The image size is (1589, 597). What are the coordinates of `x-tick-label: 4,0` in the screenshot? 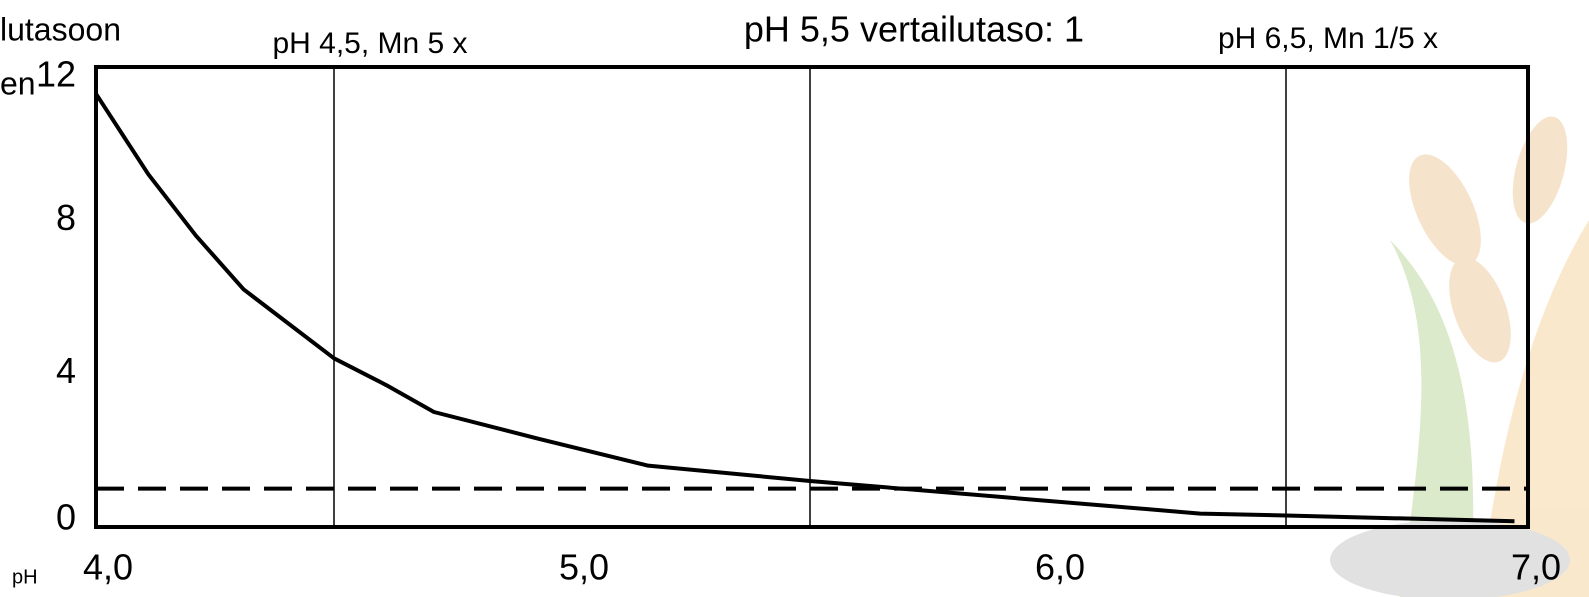 It's located at (108, 567).